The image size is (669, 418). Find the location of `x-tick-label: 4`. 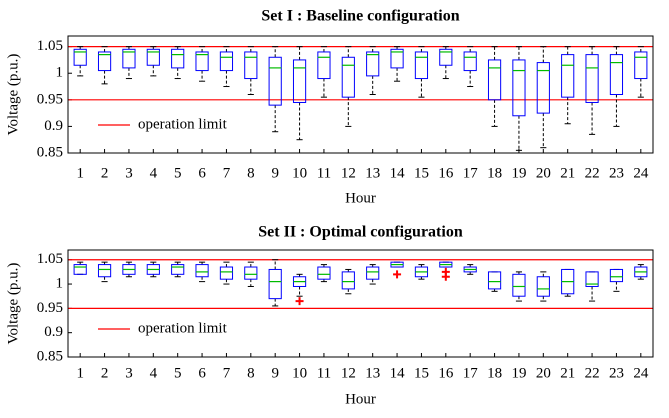

x-tick-label: 4 is located at coordinates (154, 173).